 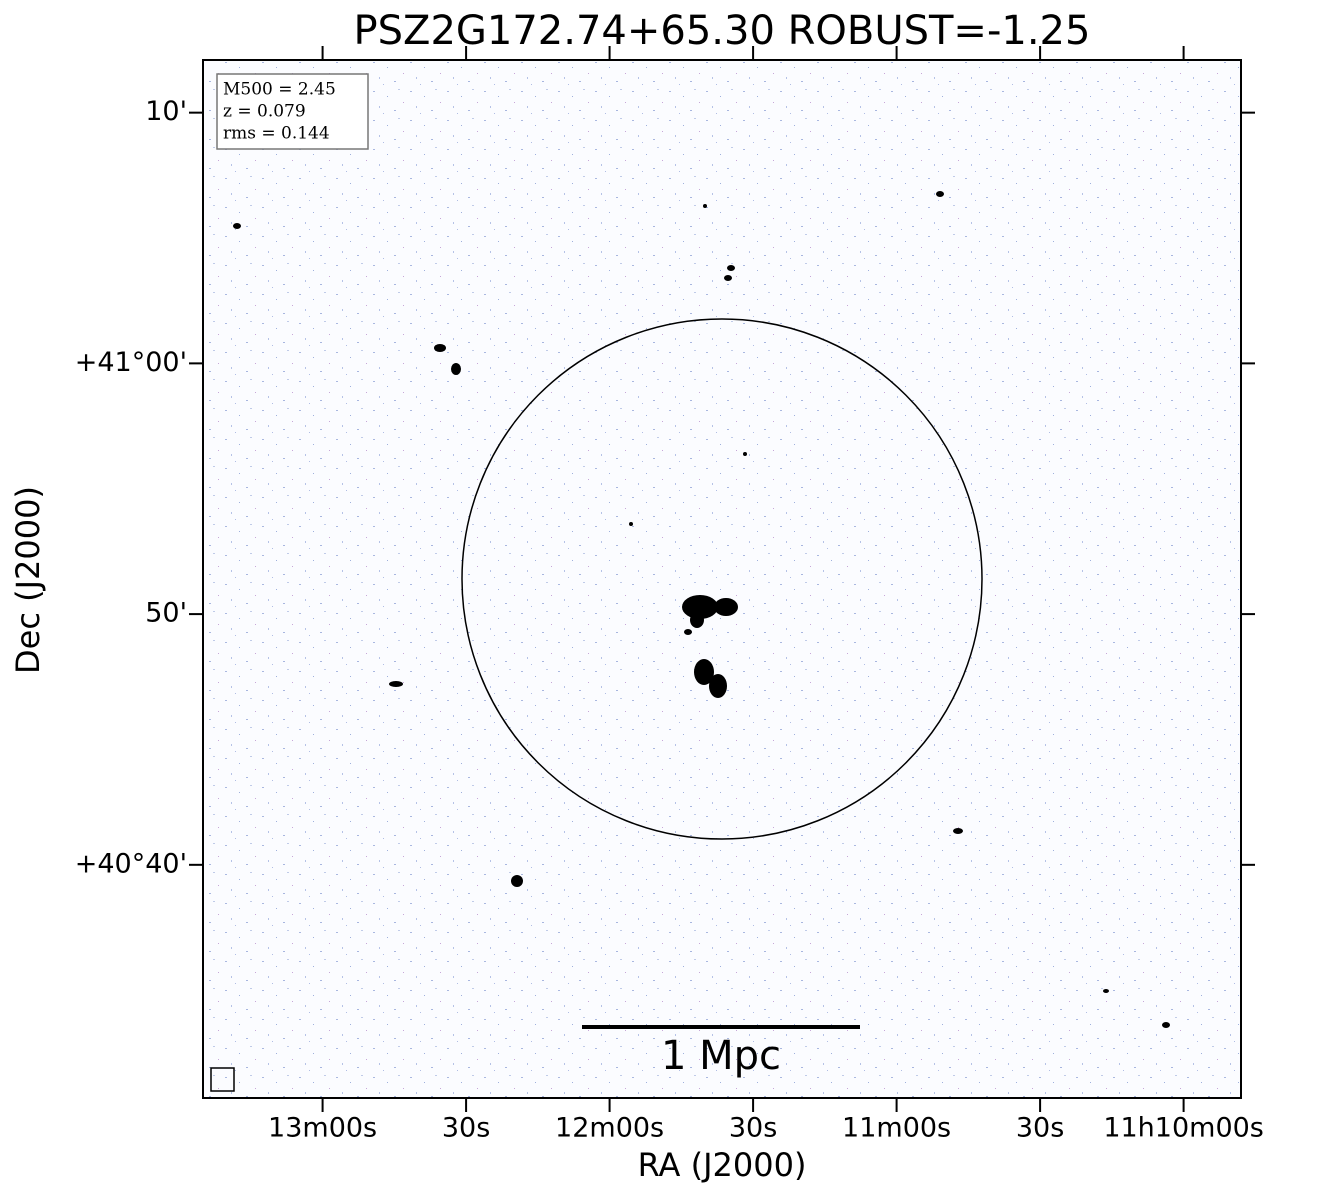 What do you see at coordinates (279, 90) in the screenshot?
I see `annotation: M500 = 2.45` at bounding box center [279, 90].